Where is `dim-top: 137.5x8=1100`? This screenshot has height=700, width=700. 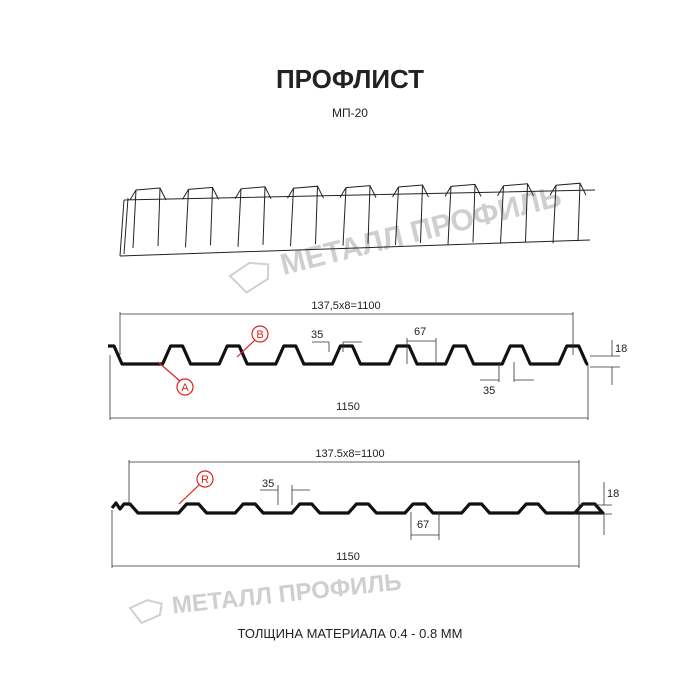 dim-top: 137.5x8=1100 is located at coordinates (349, 454).